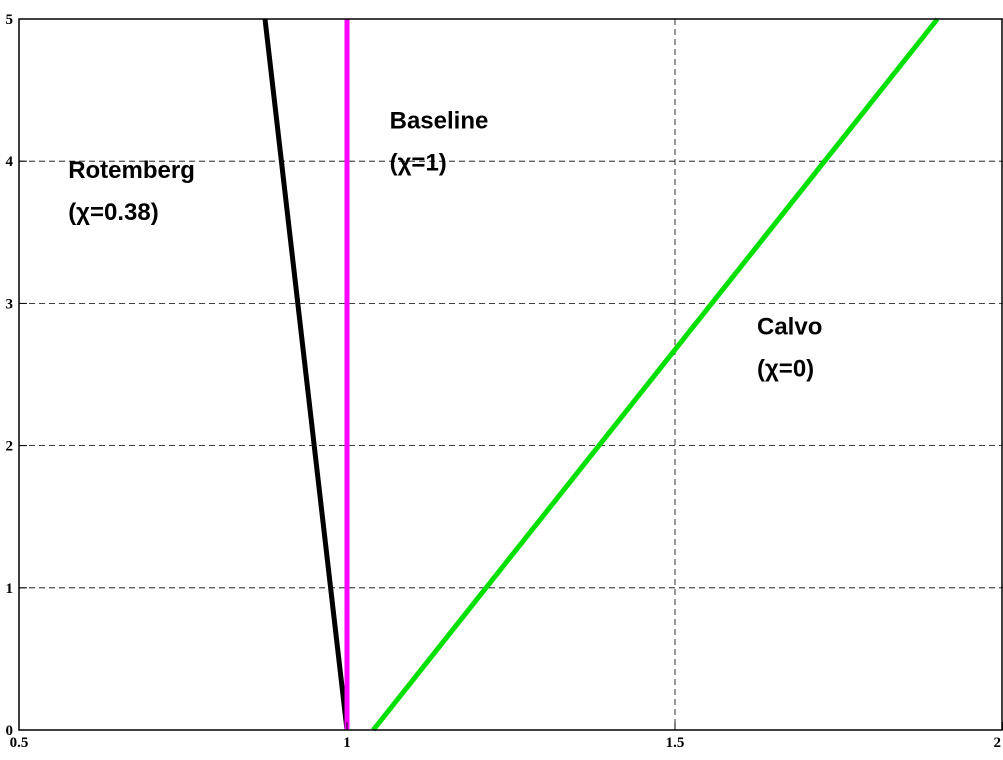  What do you see at coordinates (10, 304) in the screenshot?
I see `y-tick-label: 3` at bounding box center [10, 304].